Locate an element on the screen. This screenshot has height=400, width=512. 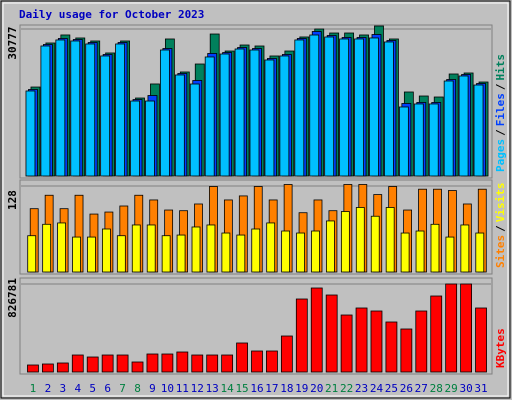
legend-entry: Sites is located at coordinates (500, 251).